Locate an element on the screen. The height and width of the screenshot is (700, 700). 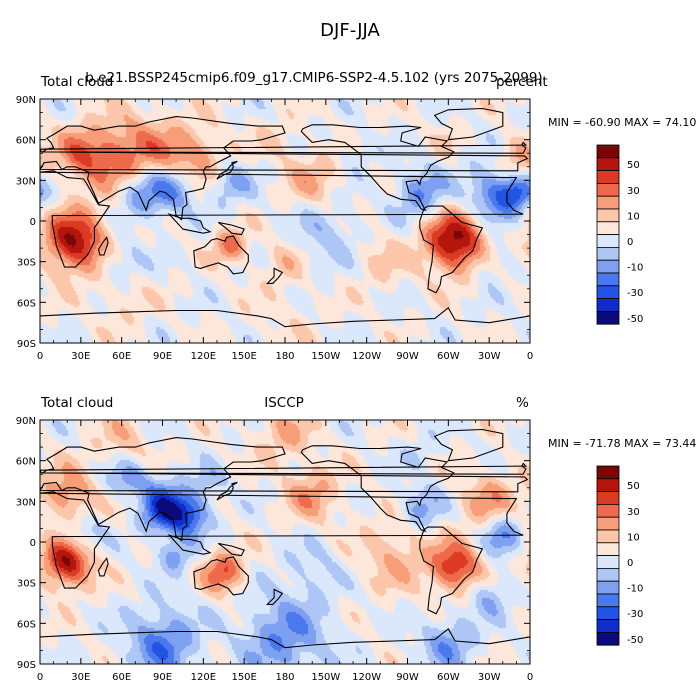
new-zealand-coast is located at coordinates (274, 275).